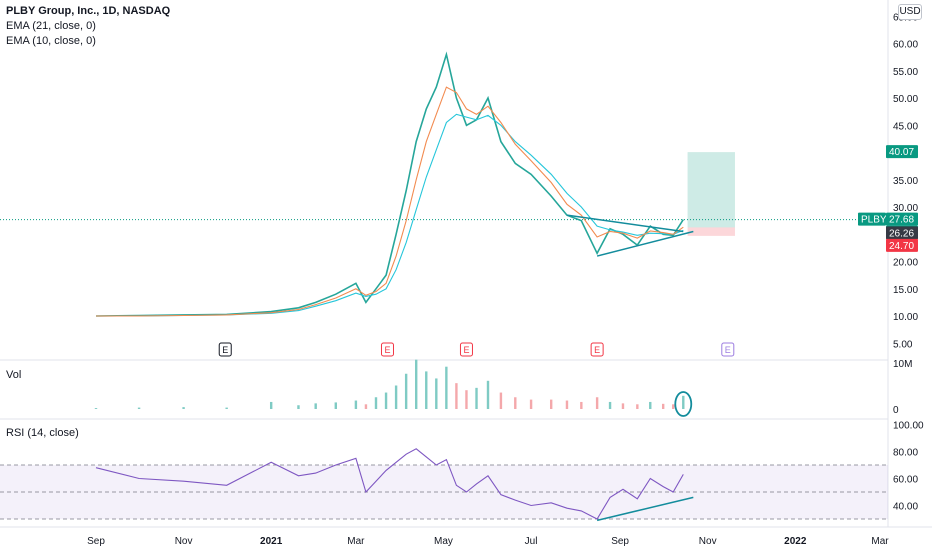 The height and width of the screenshot is (550, 932). Describe the element at coordinates (902, 364) in the screenshot. I see `volume-tick-label: 10M` at that location.